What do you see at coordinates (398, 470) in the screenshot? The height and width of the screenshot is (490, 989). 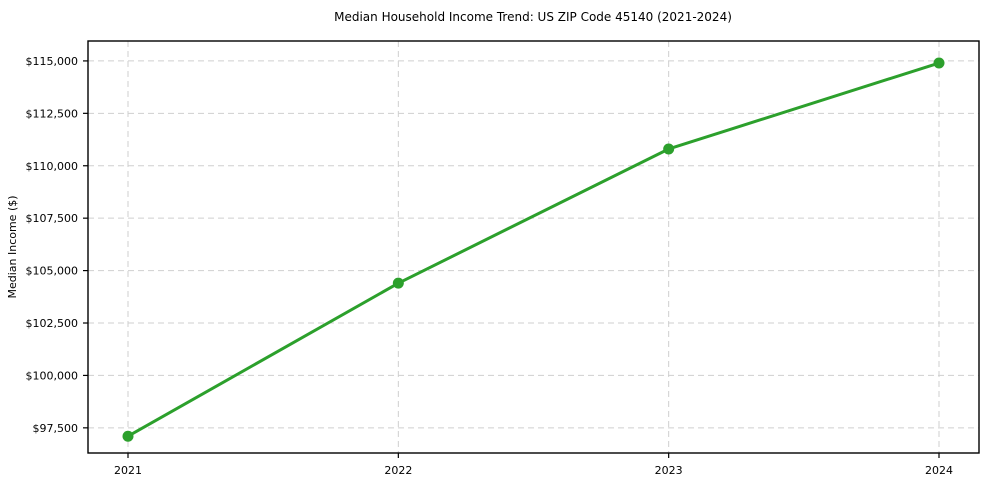 I see `x-tick-label: 2022` at bounding box center [398, 470].